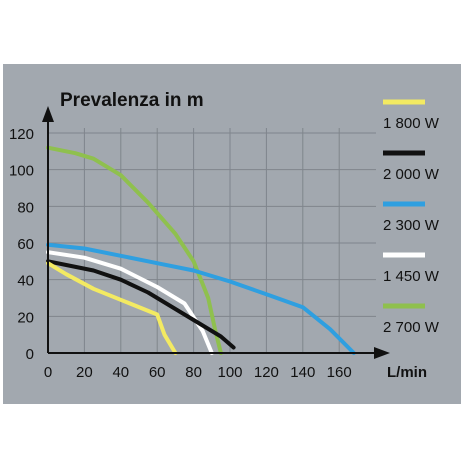 Image resolution: width=464 pixels, height=464 pixels. I want to click on chart-title: Prevalenza in m, so click(132, 100).